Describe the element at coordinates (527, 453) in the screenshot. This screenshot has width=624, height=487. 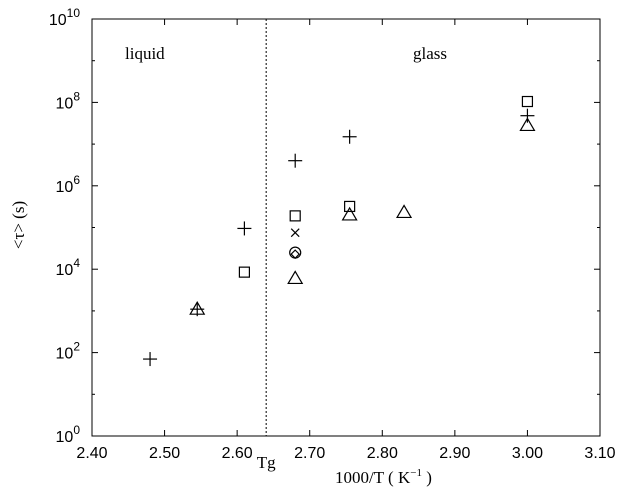
I see `x-tick-label: 3.00` at that location.